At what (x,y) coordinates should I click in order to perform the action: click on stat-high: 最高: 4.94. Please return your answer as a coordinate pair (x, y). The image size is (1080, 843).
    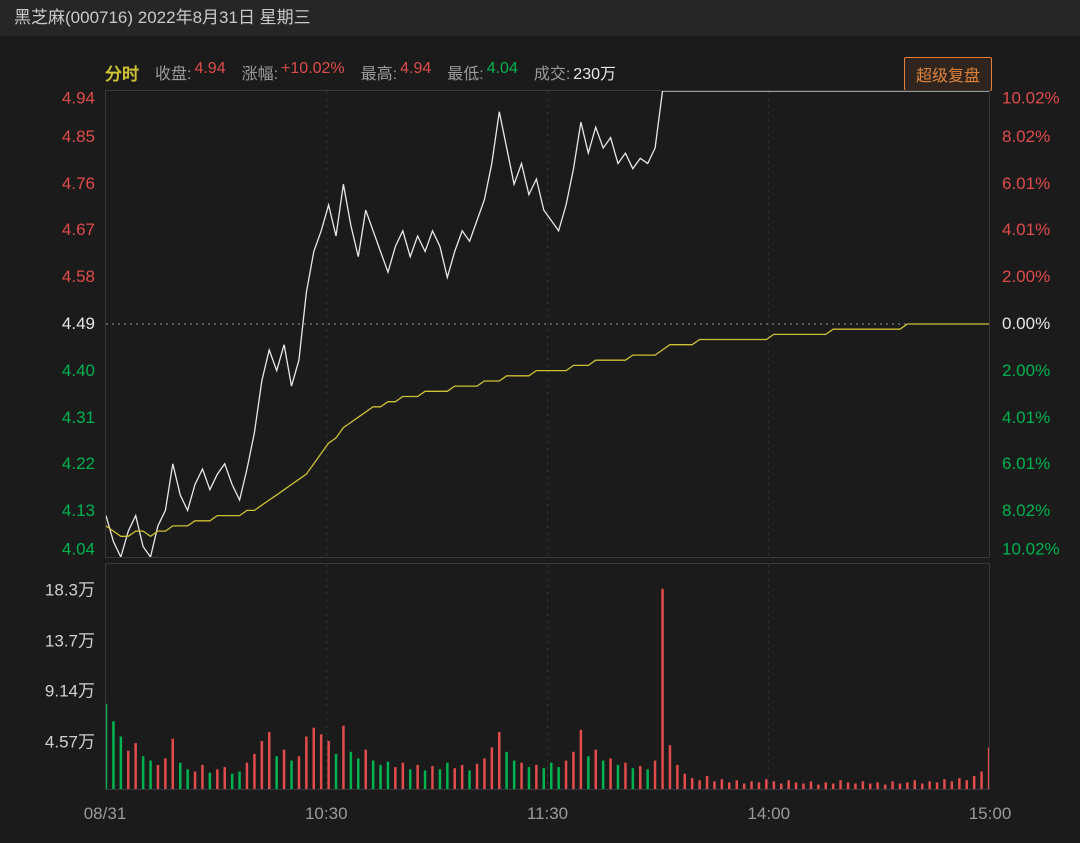
    Looking at the image, I should click on (396, 72).